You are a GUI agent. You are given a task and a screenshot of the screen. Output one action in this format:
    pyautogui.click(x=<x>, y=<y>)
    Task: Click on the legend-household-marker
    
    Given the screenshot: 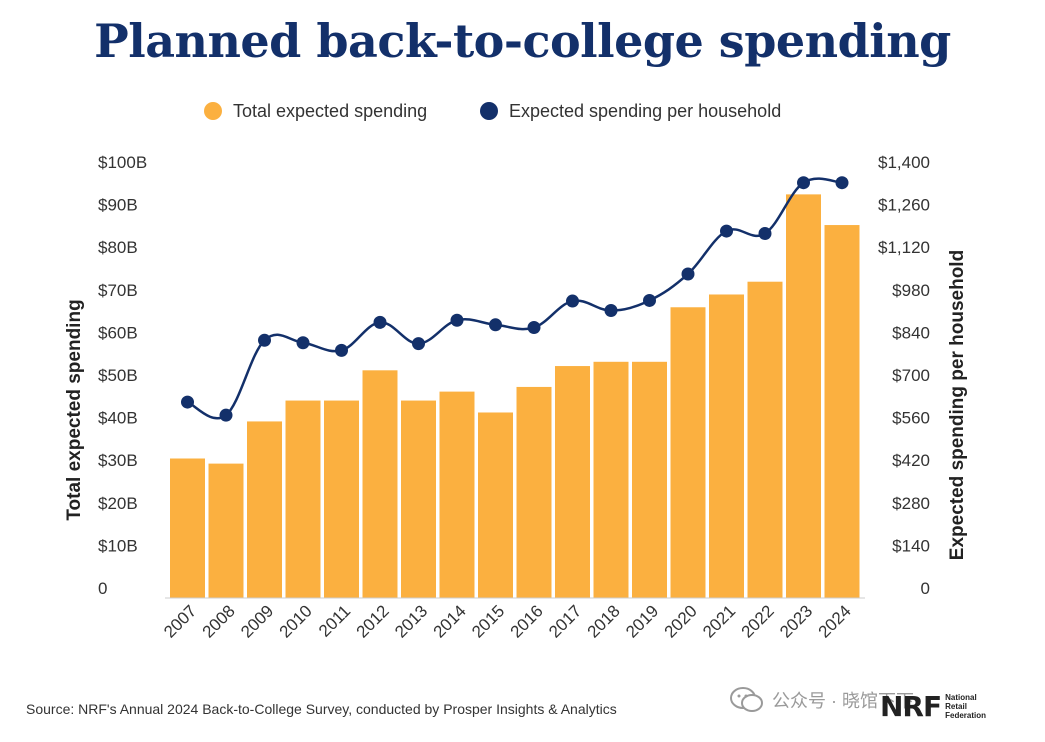 What is the action you would take?
    pyautogui.click(x=489, y=111)
    